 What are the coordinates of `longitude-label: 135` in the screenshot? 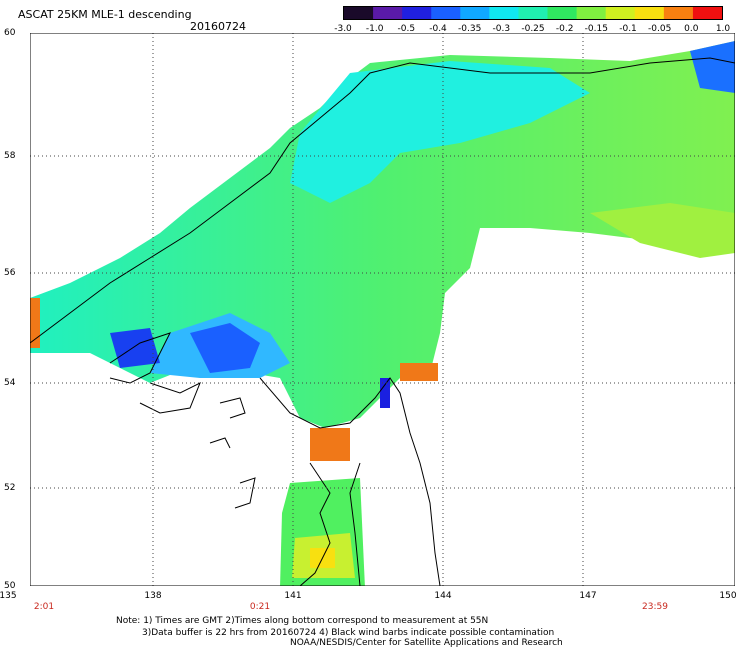 It's located at (8, 596).